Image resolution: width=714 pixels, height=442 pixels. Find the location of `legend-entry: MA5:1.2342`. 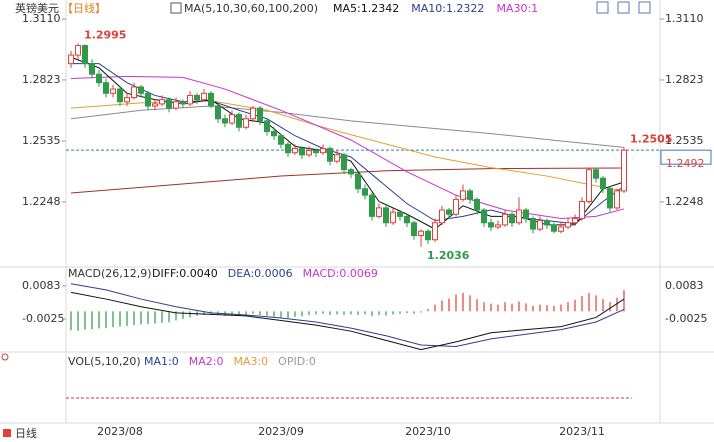

legend-entry: MA5:1.2342 is located at coordinates (366, 8).